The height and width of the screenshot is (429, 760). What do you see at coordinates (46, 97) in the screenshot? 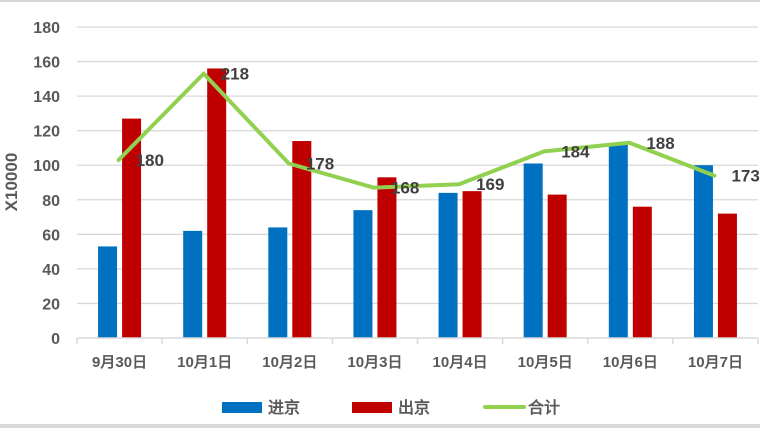
I see `y-tick-label: 140` at bounding box center [46, 97].